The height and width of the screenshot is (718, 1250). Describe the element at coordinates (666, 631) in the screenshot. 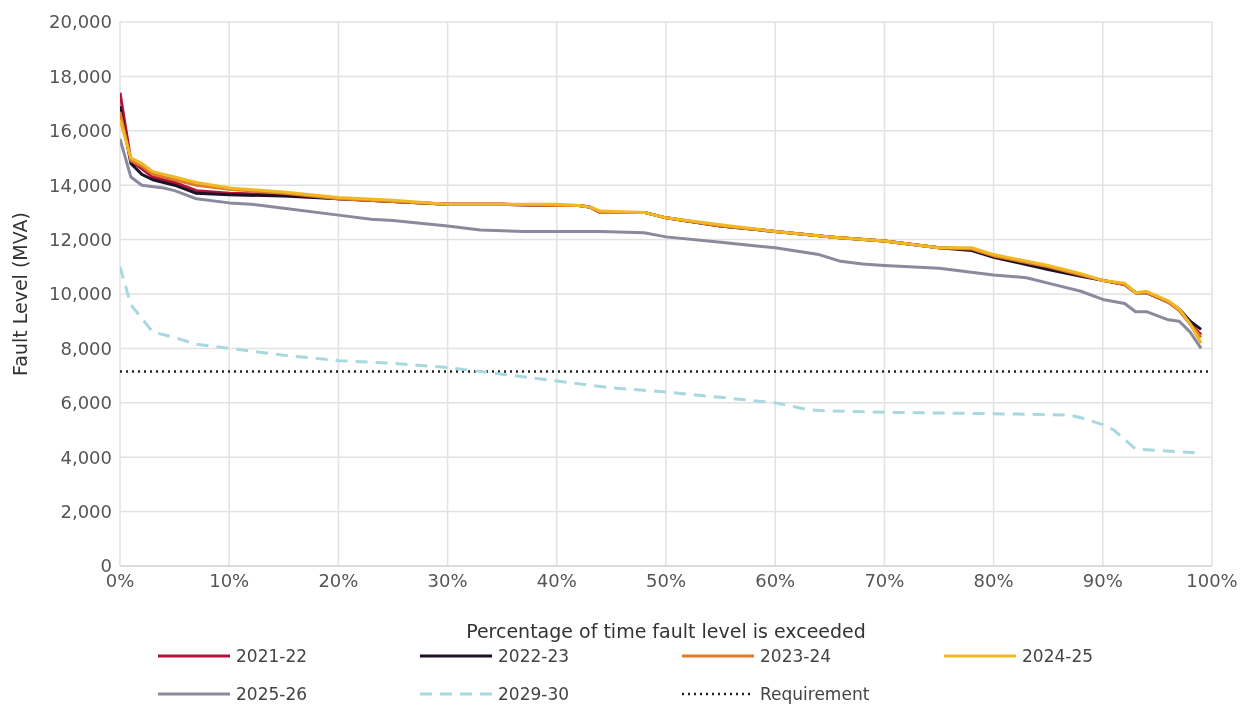

I see `x-axis-title: Percentage of time fault level is exceeded` at that location.